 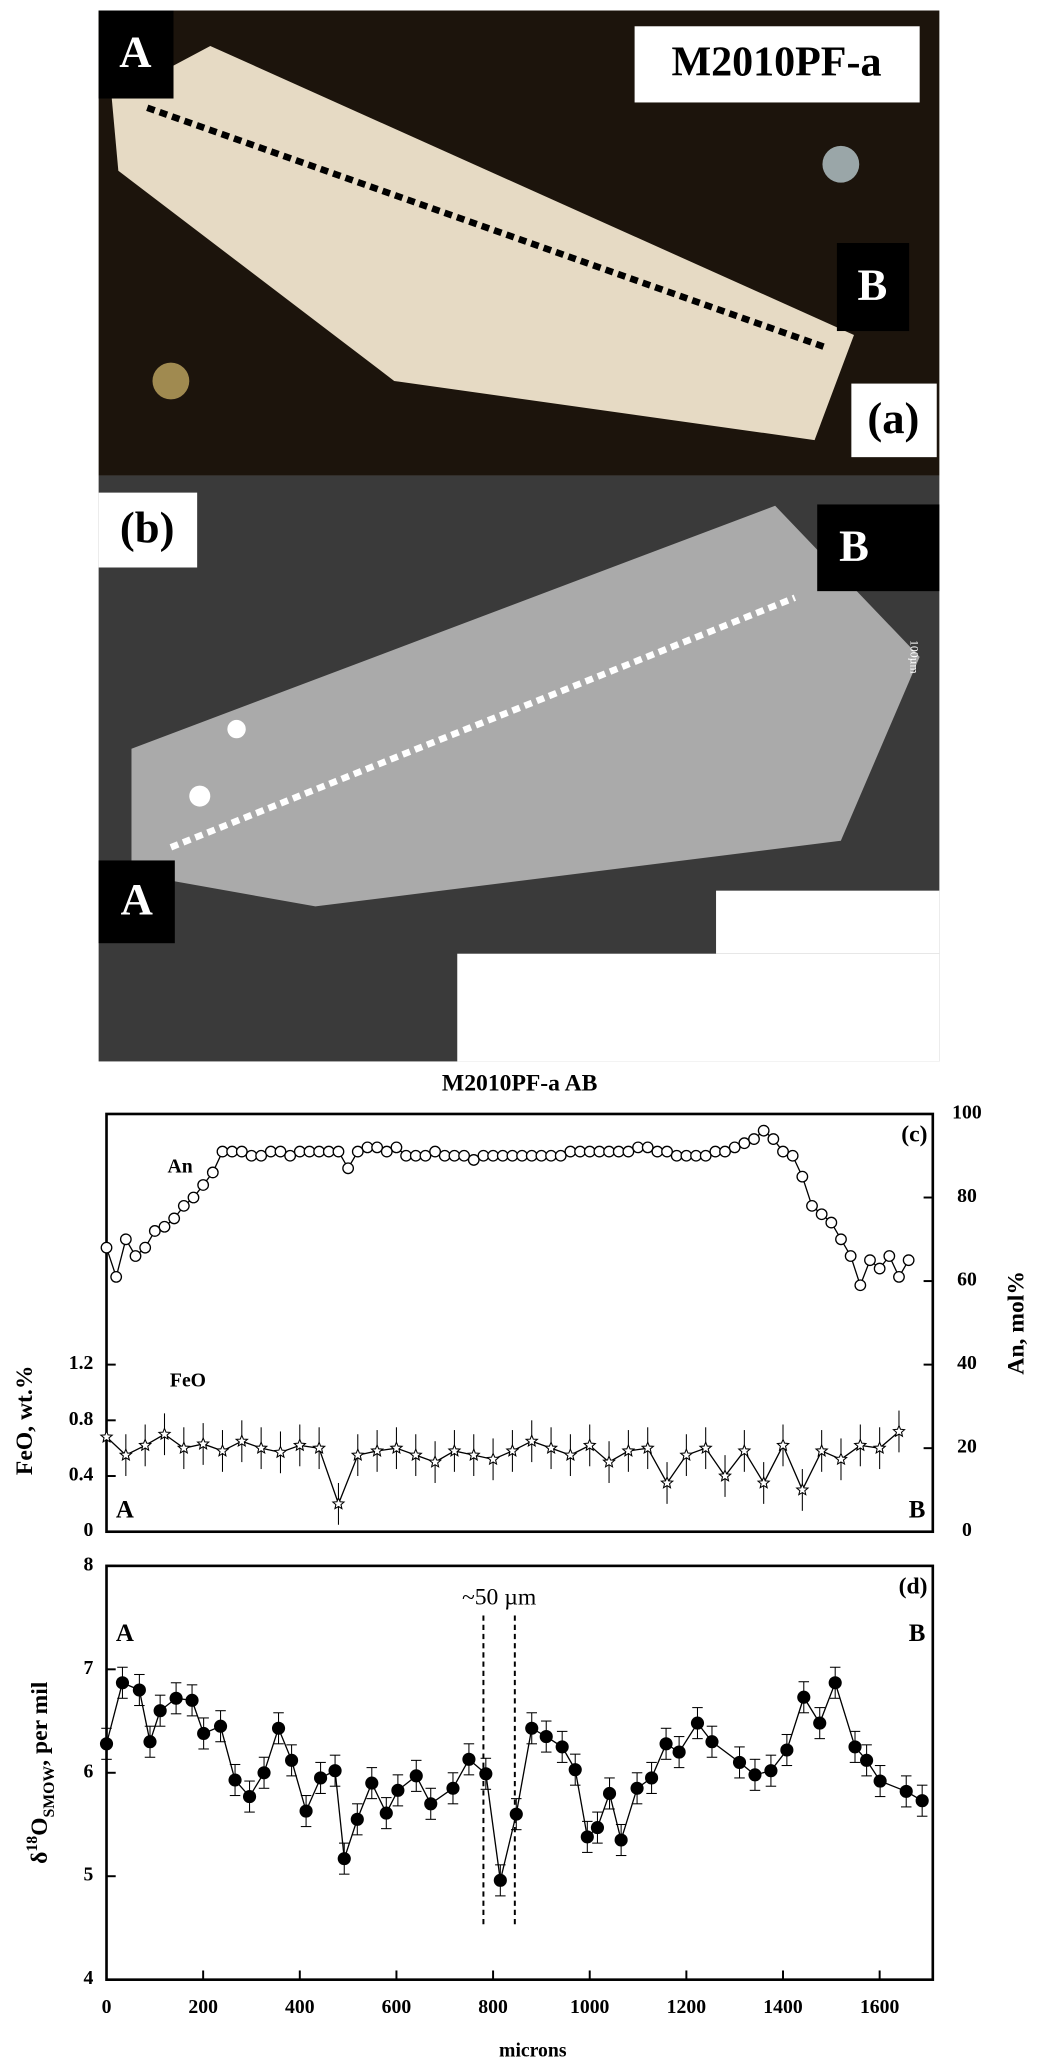 What do you see at coordinates (32, 1844) in the screenshot?
I see `y-axis-label-part: 18` at bounding box center [32, 1844].